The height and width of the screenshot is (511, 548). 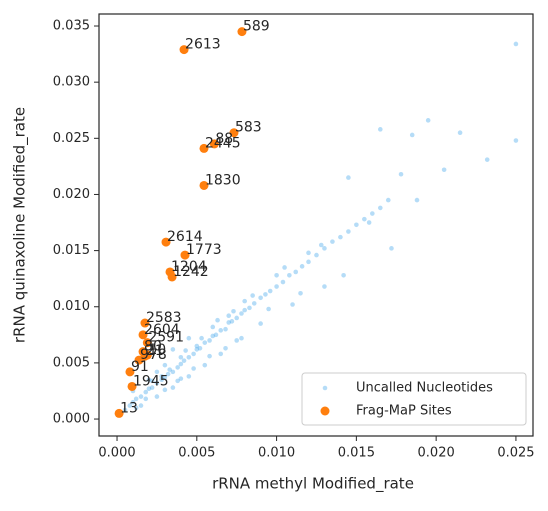 I want to click on point-label: 978, so click(x=153, y=355).